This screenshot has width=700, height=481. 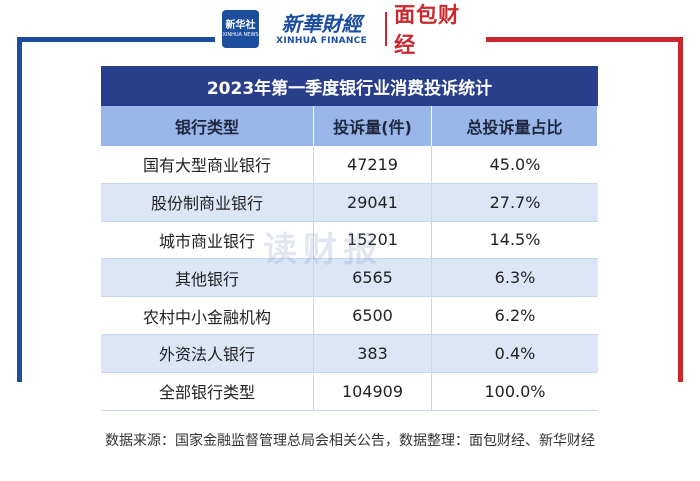 I want to click on cell-bank-type: 股份制商业银行, so click(x=207, y=202).